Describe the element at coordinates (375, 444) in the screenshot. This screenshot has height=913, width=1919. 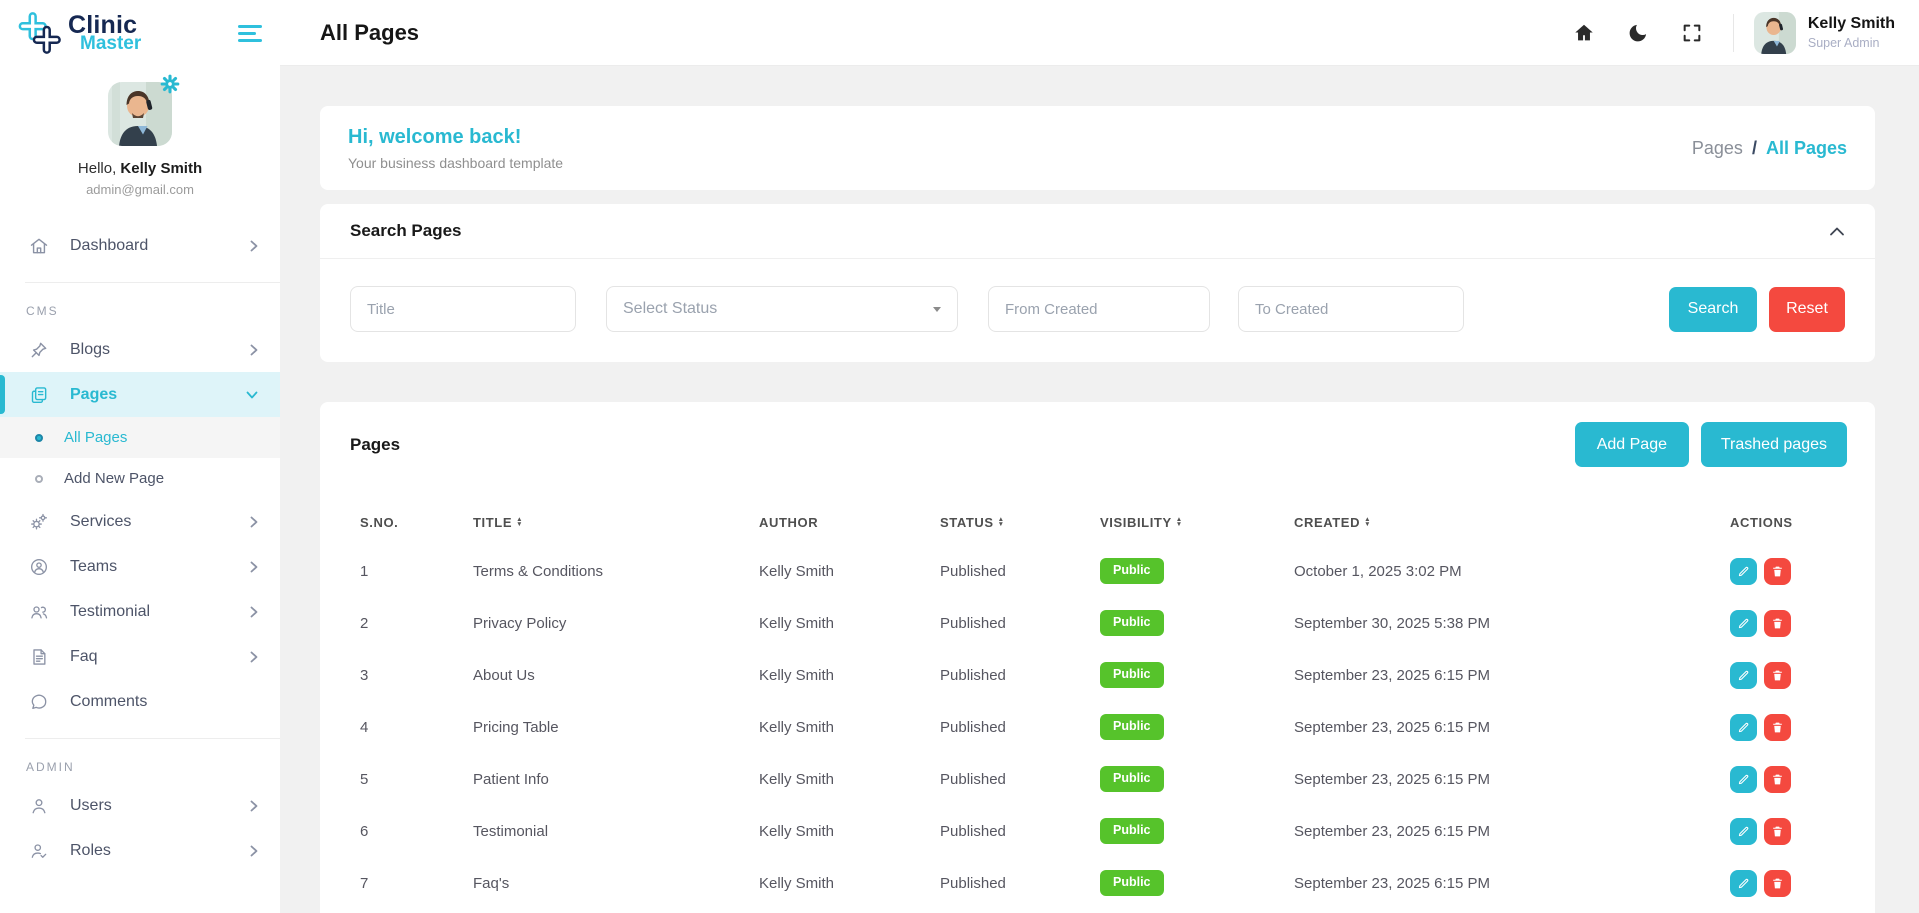
I see `pages-panel-title: Pages` at that location.